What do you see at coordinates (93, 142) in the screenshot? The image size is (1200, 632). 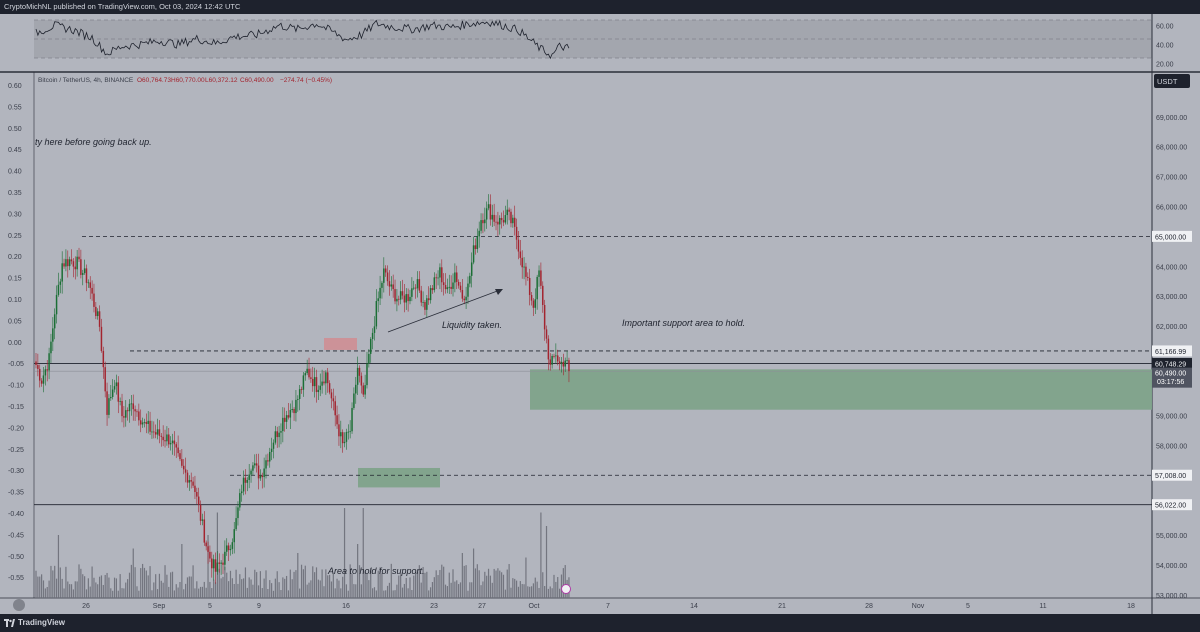 I see `note-top: ty here before going back up.` at bounding box center [93, 142].